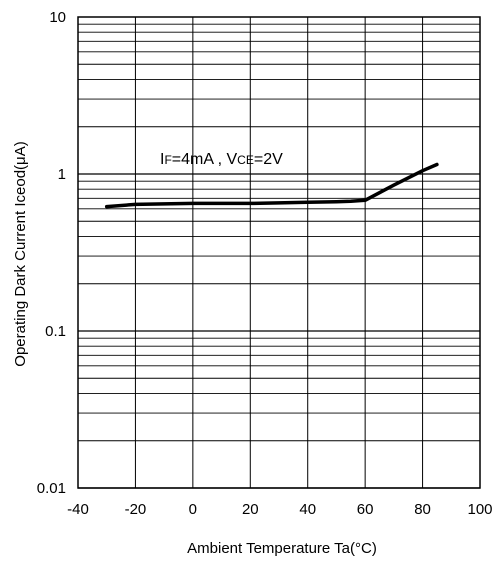  What do you see at coordinates (479, 509) in the screenshot?
I see `x-tick-label: 100` at bounding box center [479, 509].